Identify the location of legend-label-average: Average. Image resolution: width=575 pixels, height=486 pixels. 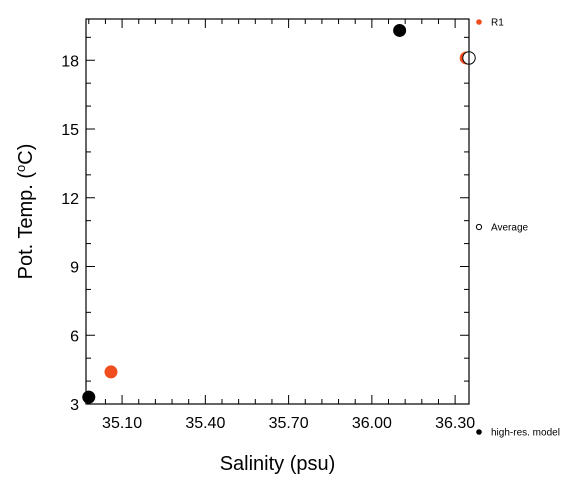
(510, 228).